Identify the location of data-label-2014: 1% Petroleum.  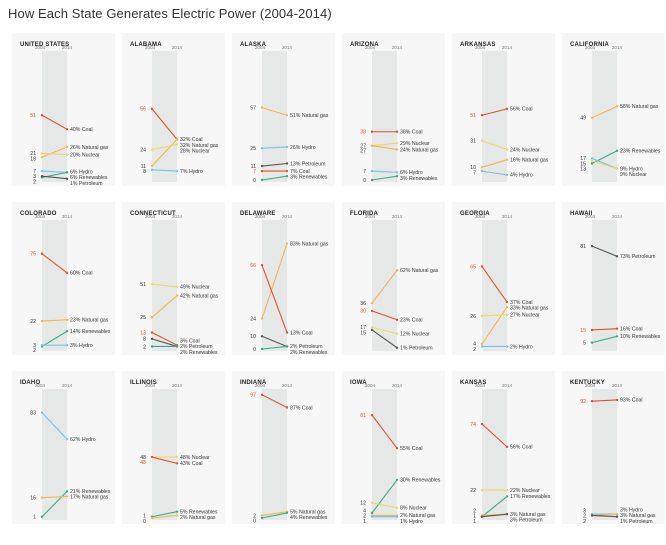
(416, 349).